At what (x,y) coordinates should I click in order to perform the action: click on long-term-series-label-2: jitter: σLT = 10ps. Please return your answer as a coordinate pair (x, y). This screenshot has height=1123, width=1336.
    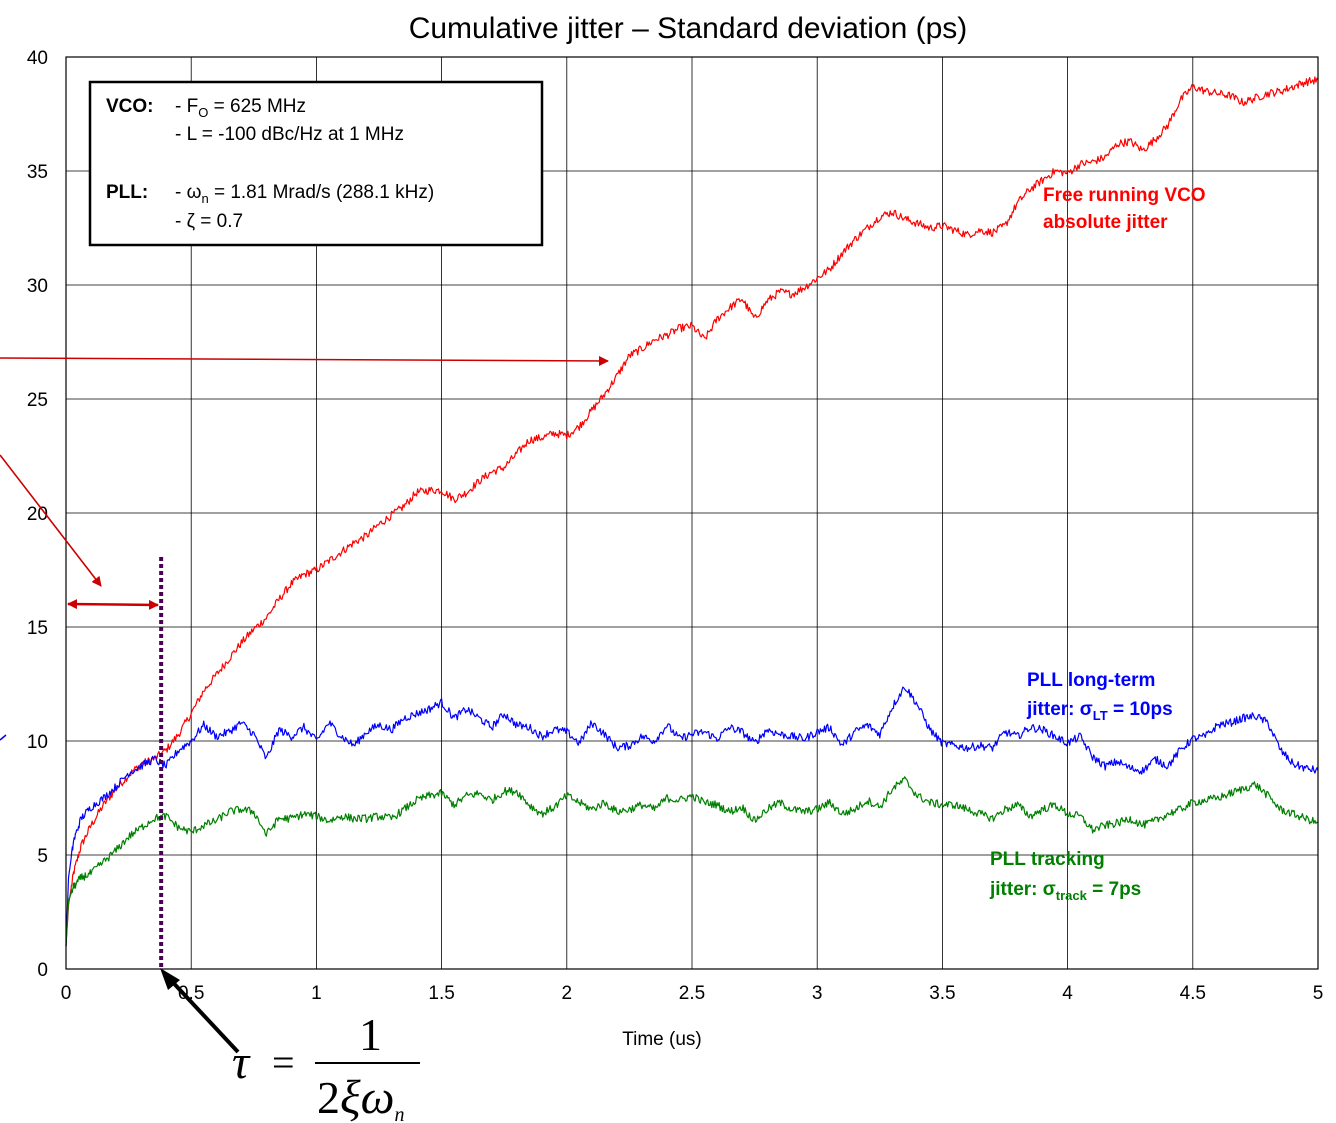
    Looking at the image, I should click on (1099, 711).